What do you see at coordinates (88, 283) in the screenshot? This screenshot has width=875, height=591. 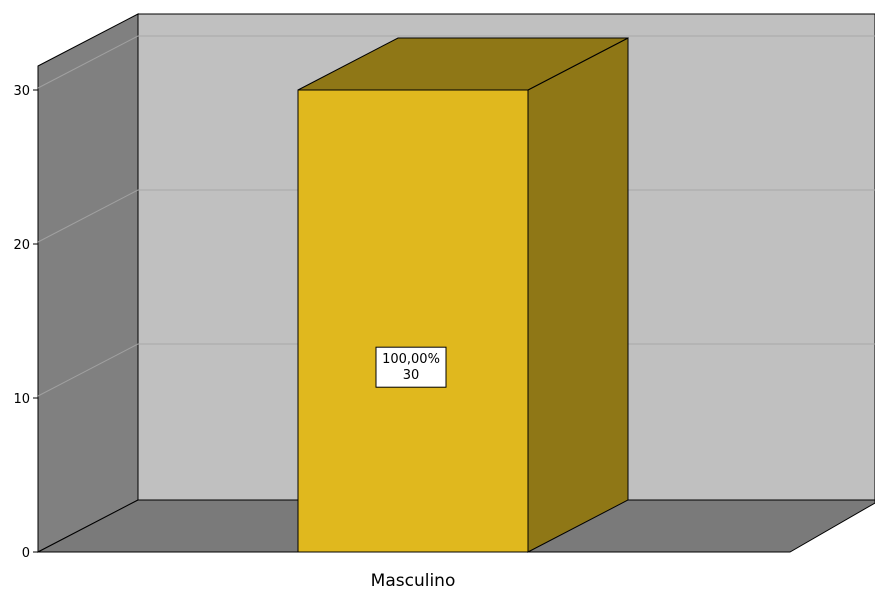 I see `chart-side-wall` at bounding box center [88, 283].